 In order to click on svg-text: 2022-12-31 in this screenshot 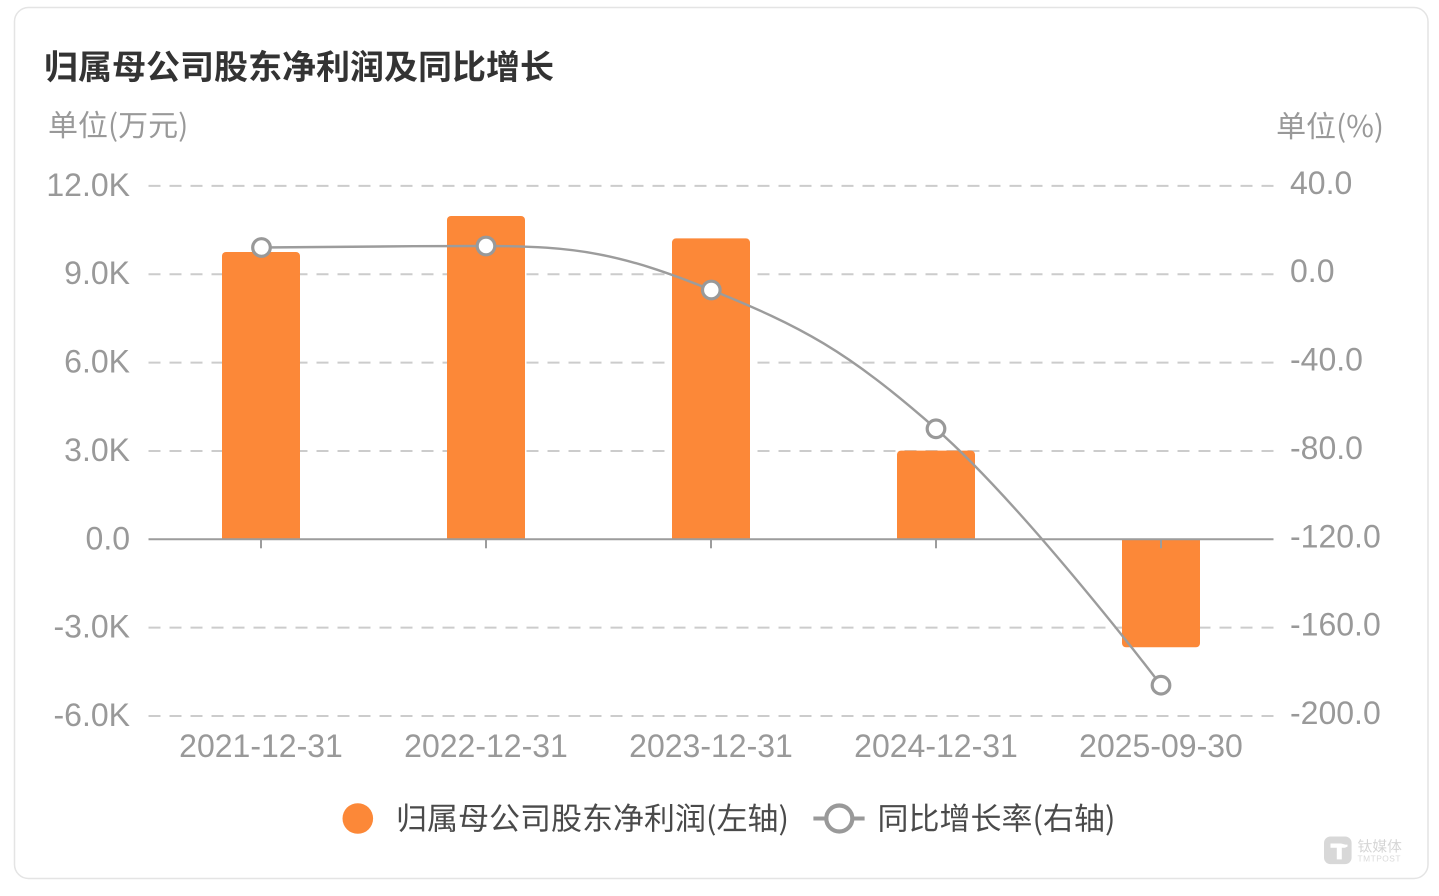, I will do `click(486, 746)`.